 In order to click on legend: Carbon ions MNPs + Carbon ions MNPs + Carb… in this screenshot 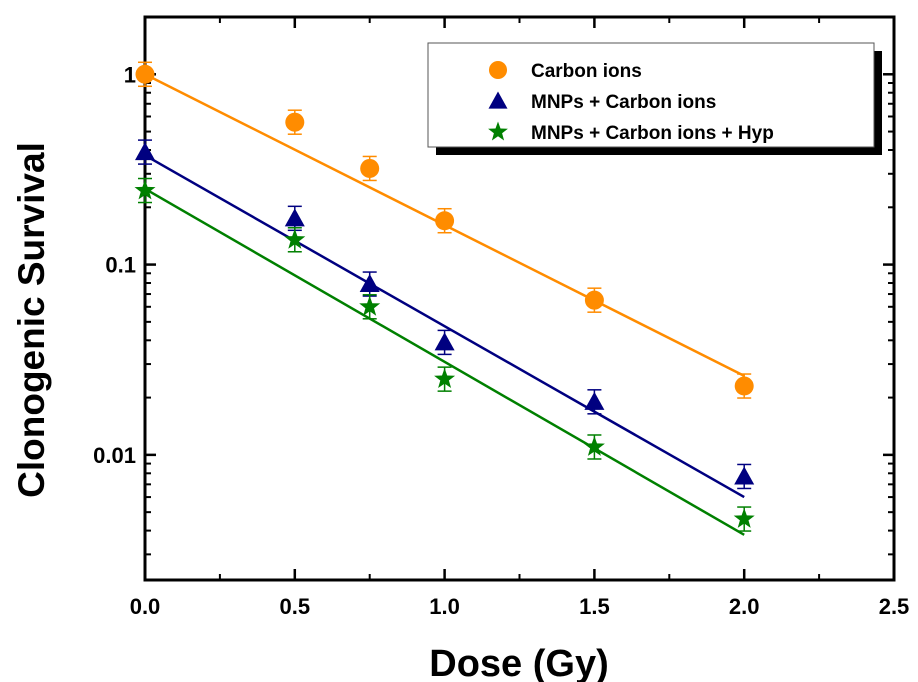, I will do `click(654, 98)`.